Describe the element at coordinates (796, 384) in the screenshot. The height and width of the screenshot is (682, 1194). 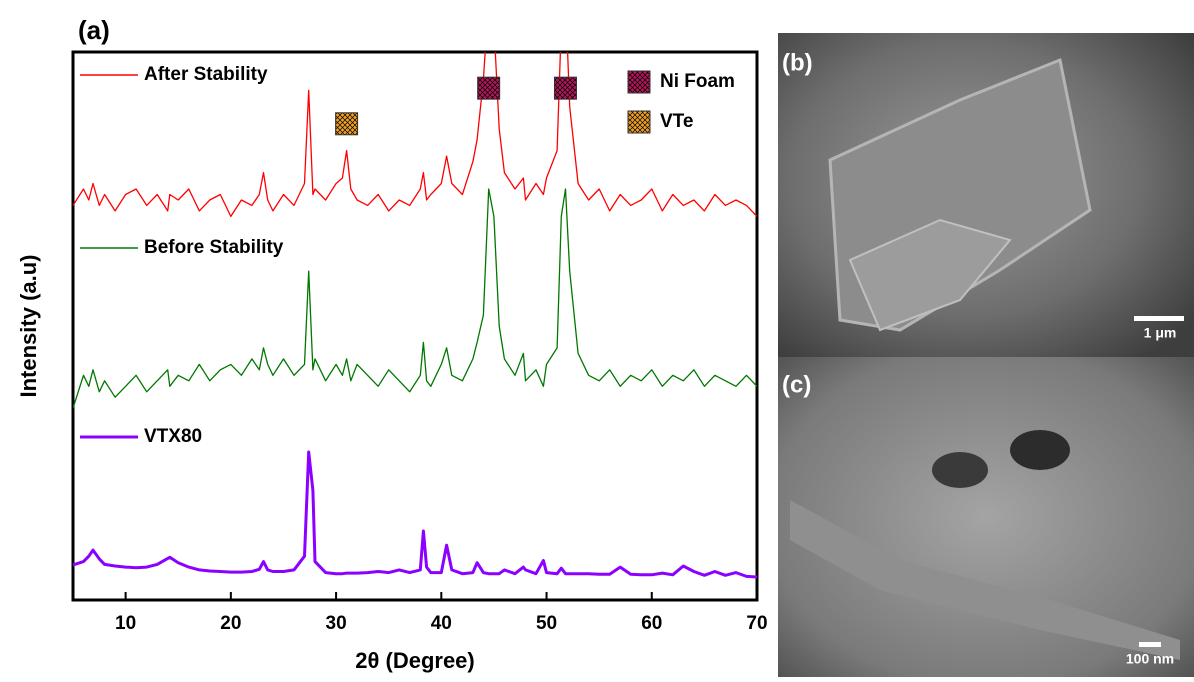
I see `panel-label: (c)` at that location.